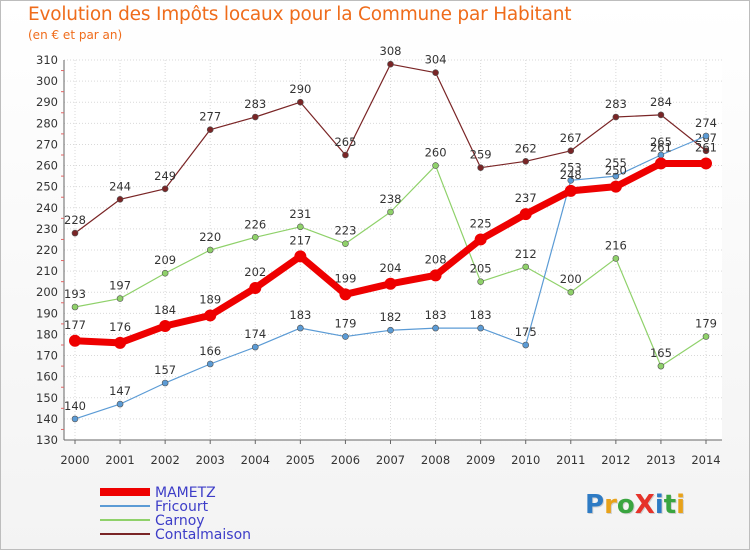 The width and height of the screenshot is (750, 550). Describe the element at coordinates (47, 419) in the screenshot. I see `y-tick-label: 140` at that location.